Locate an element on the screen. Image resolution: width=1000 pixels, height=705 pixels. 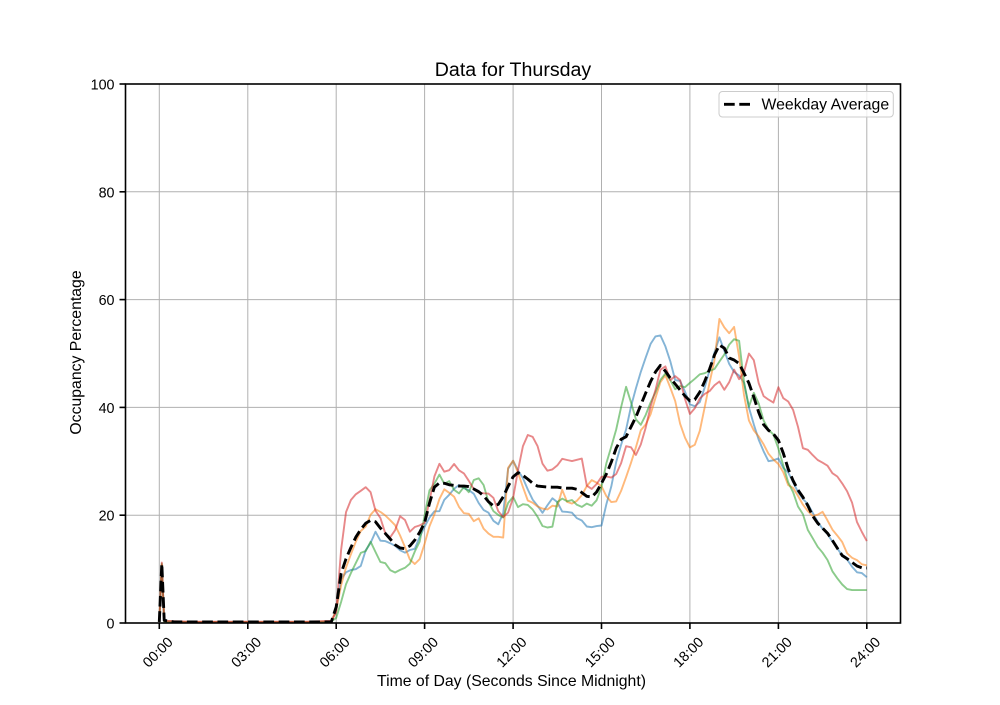
svg-text: Data for Thursday is located at coordinates (513, 70).